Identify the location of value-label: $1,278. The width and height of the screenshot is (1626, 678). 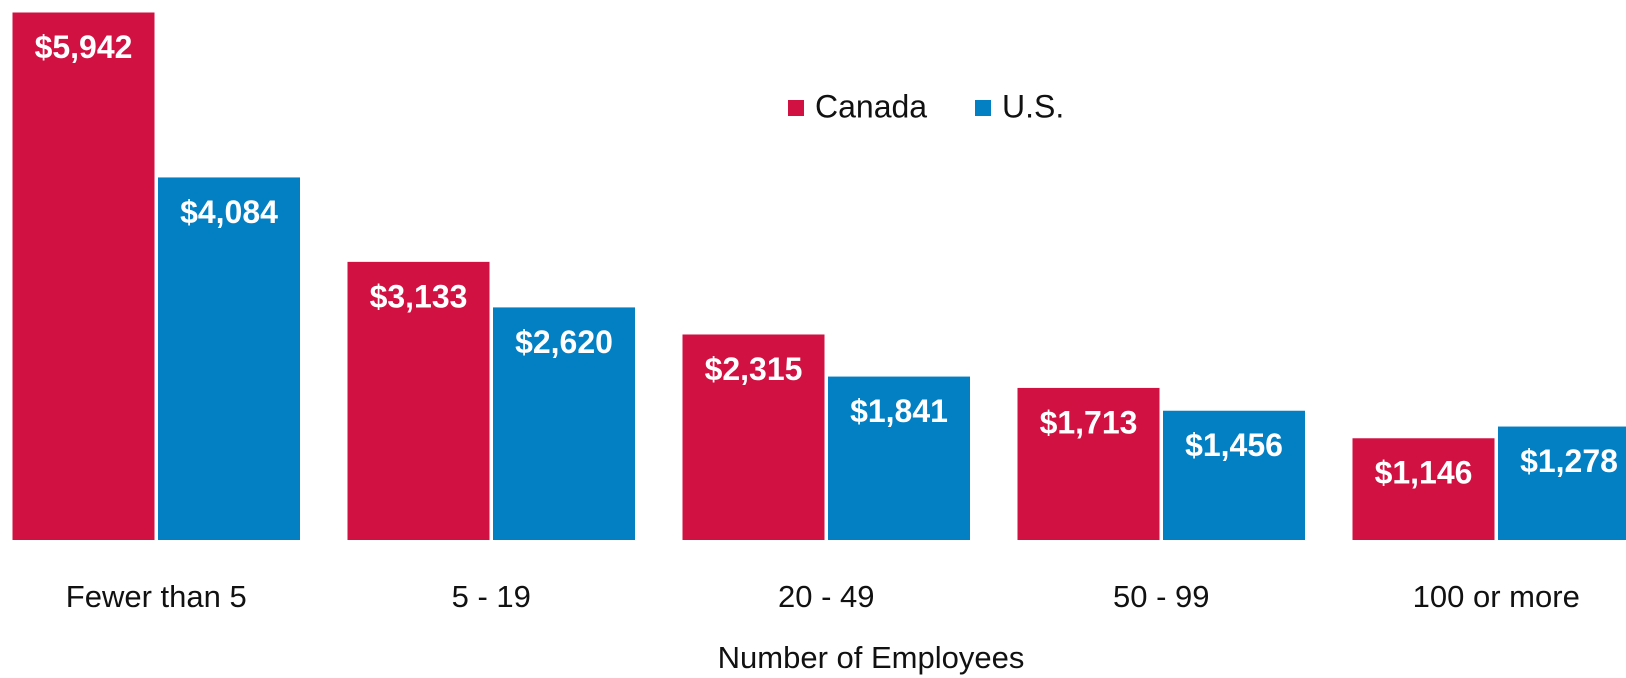
(1569, 461).